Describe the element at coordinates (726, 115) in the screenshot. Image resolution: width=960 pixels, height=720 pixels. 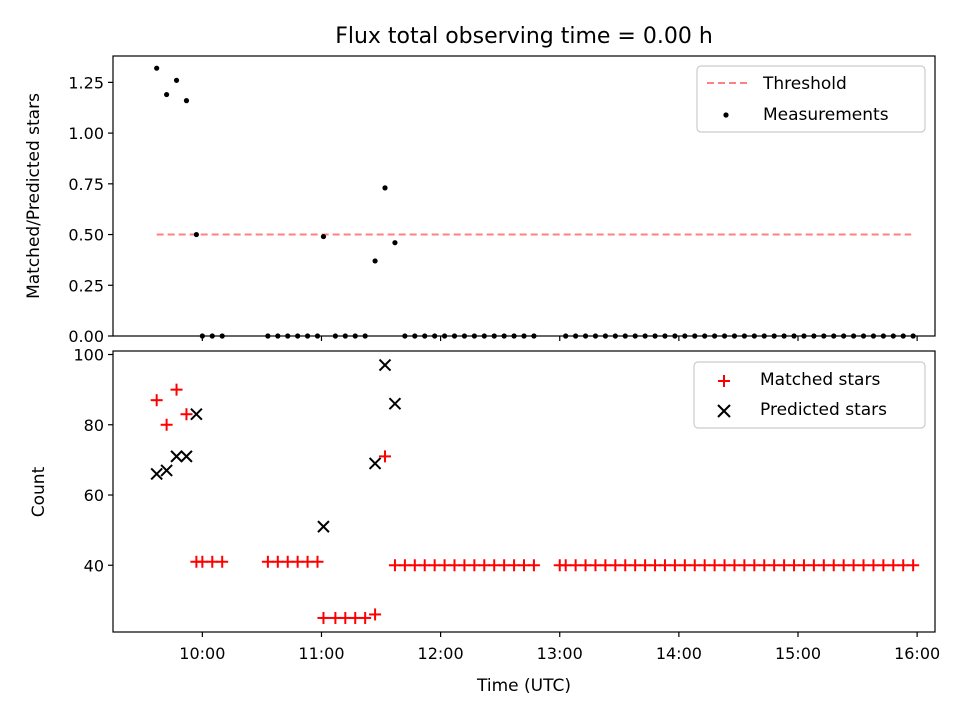
I see `legend-measurements-swatch` at that location.